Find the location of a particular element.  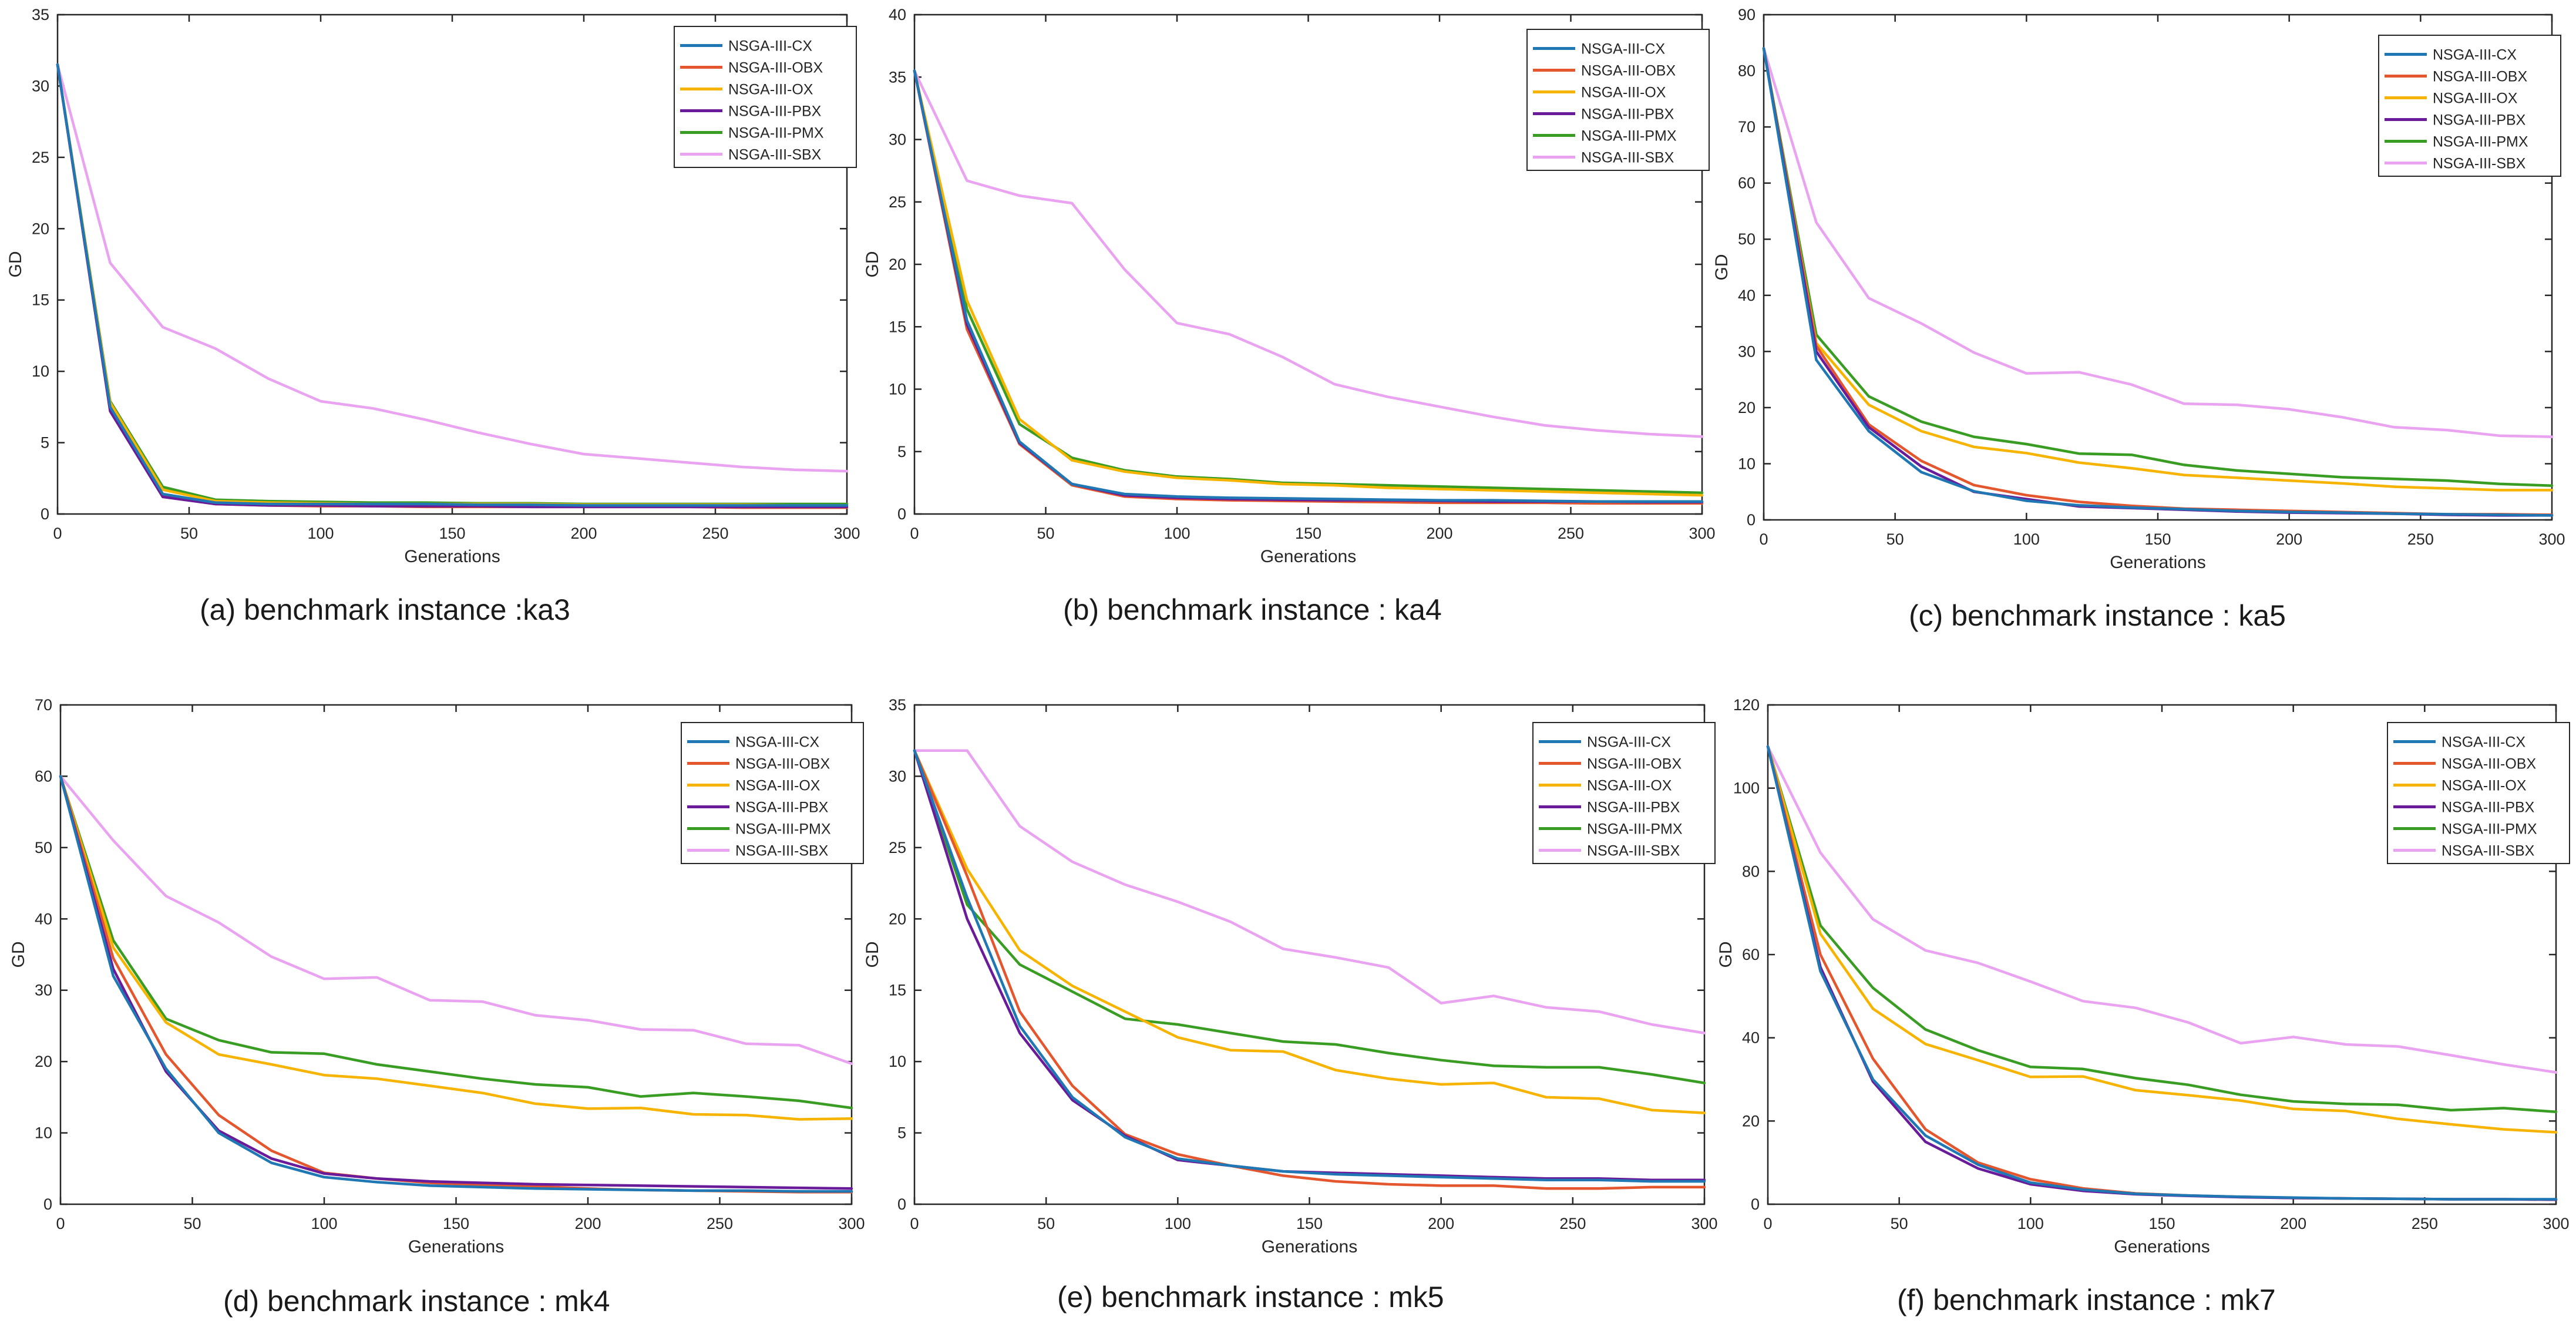

y-tick-label: 70 is located at coordinates (43, 705).